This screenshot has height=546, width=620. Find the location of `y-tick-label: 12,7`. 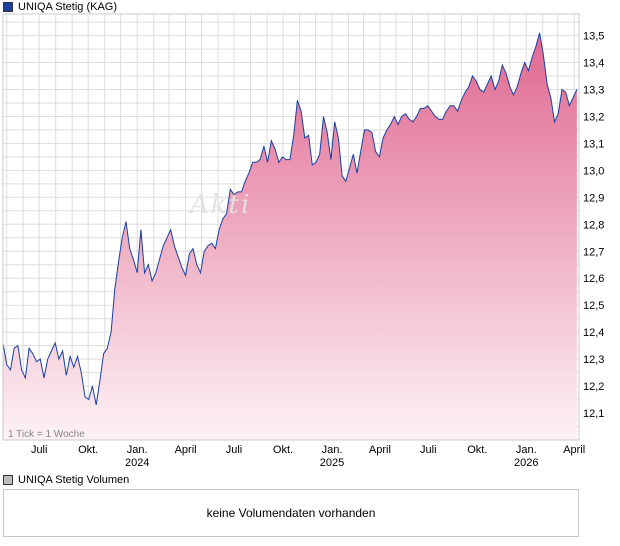

y-tick-label: 12,7 is located at coordinates (593, 252).